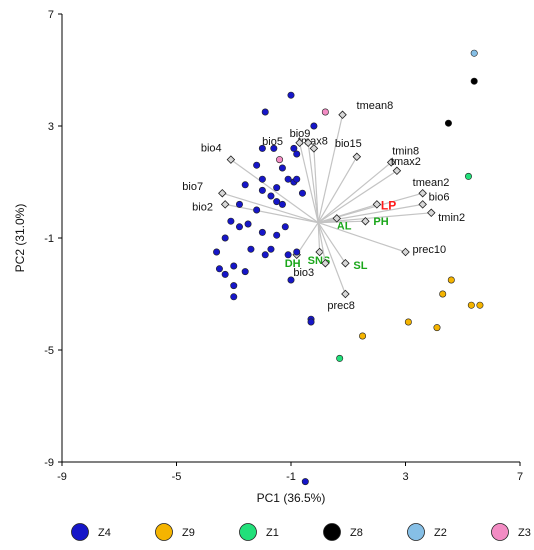  Describe the element at coordinates (348, 144) in the screenshot. I see `loading-label-bio15: bio15` at that location.